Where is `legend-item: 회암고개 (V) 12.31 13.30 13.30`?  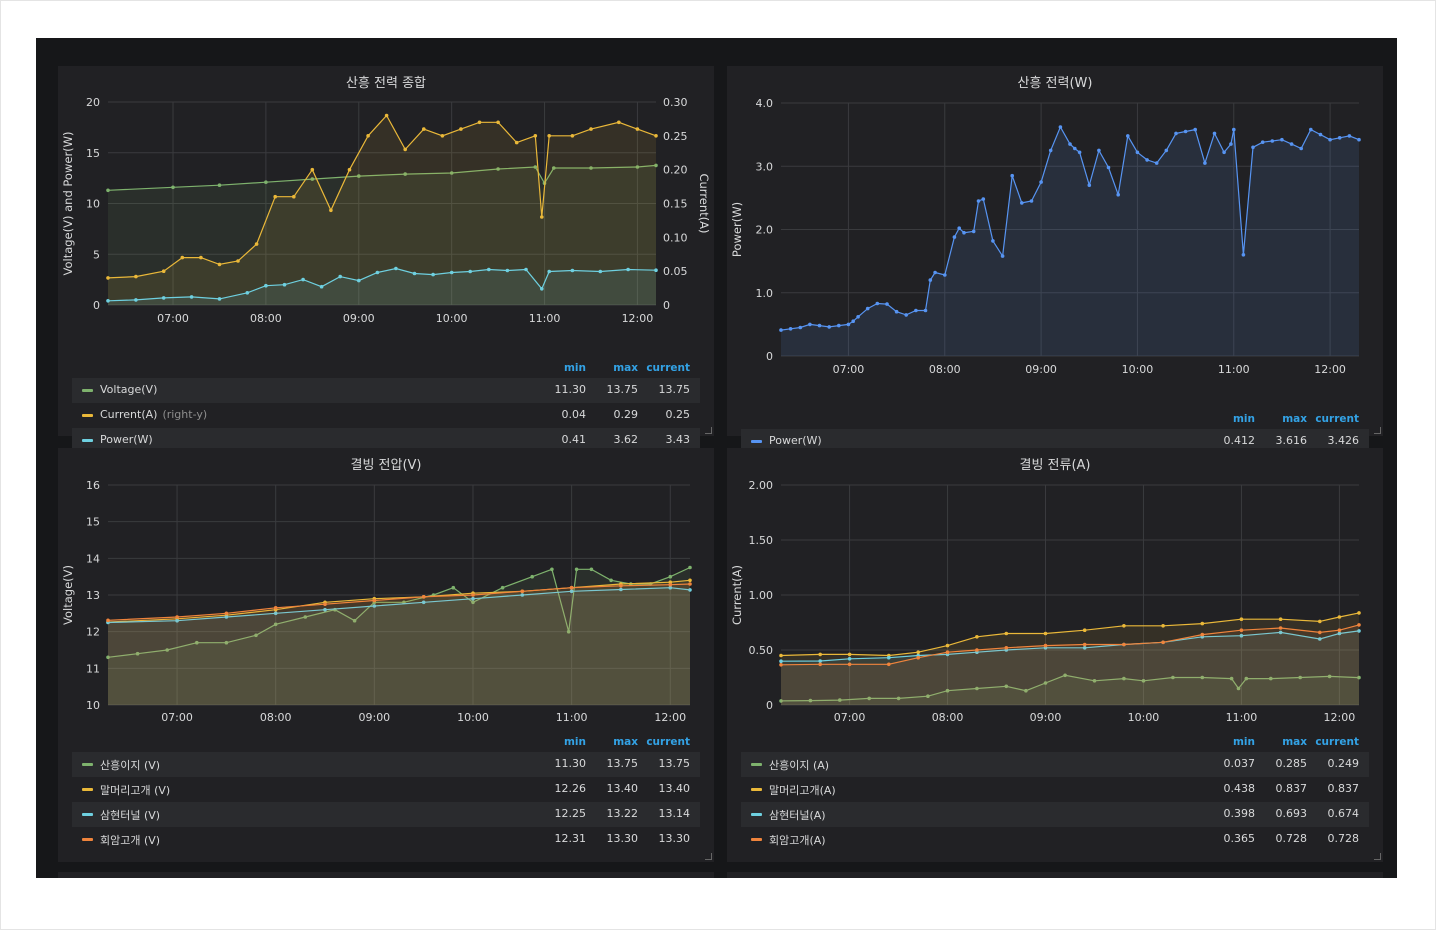 legend-item: 회암고개 (V) 12.31 13.30 13.30 is located at coordinates (386, 839).